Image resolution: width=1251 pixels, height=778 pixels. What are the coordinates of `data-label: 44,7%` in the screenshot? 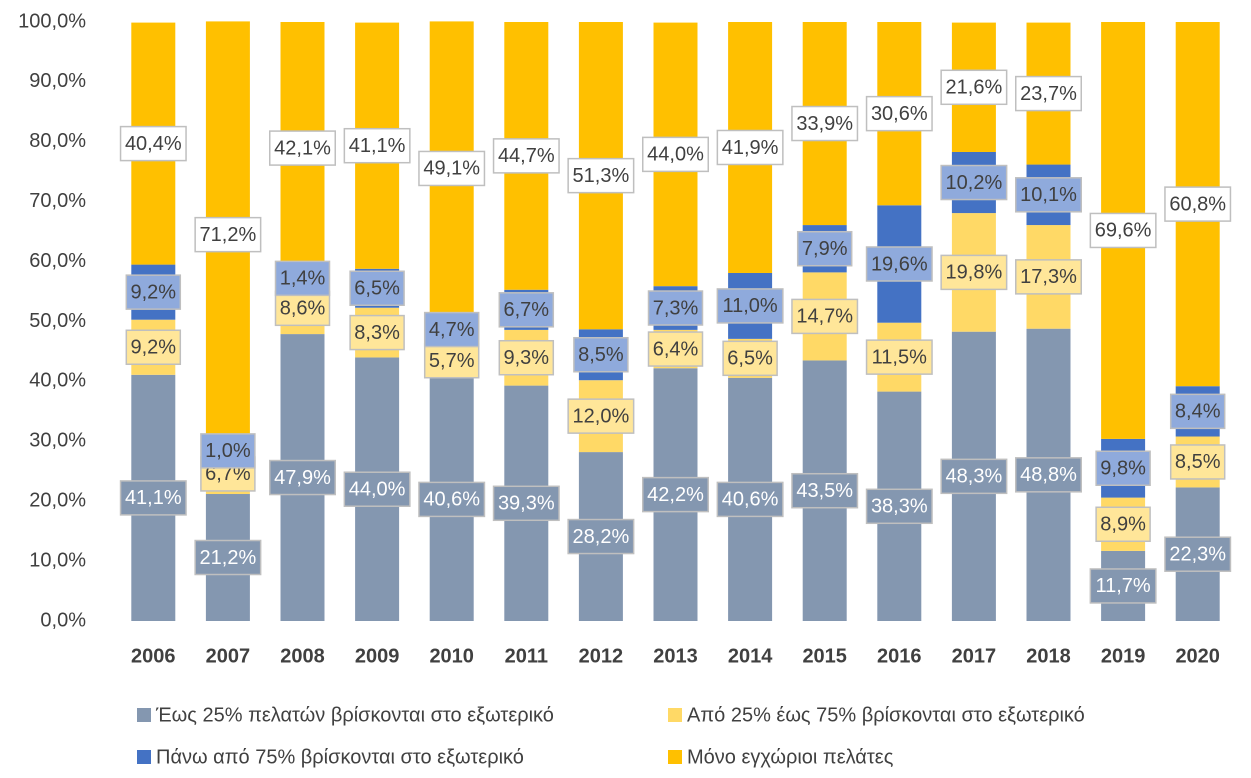 It's located at (526, 156).